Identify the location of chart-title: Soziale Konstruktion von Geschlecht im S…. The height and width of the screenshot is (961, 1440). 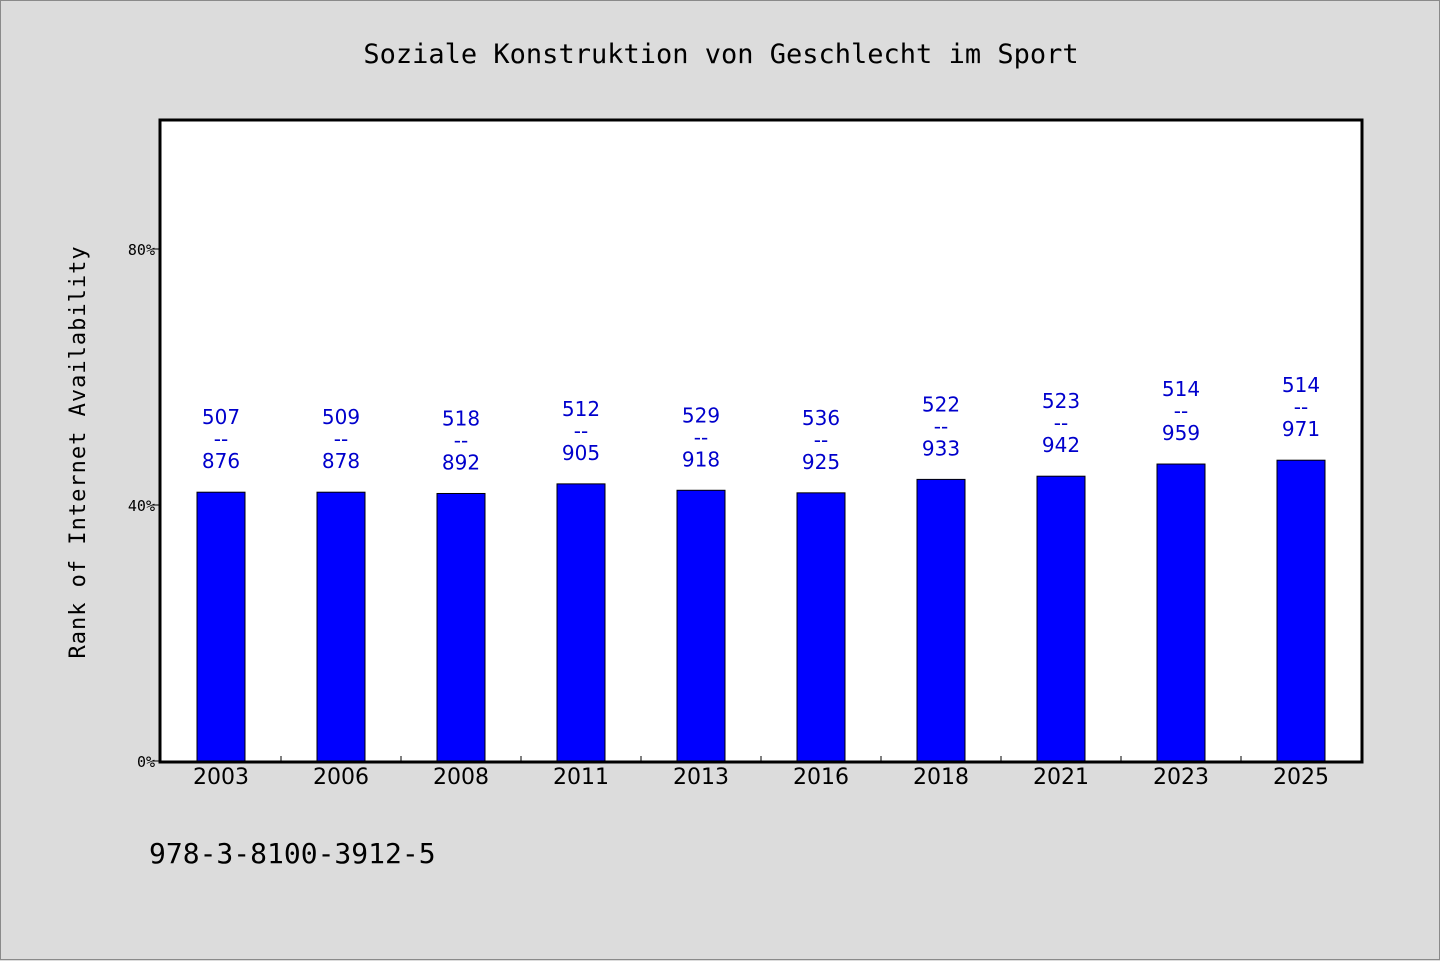
(720, 54).